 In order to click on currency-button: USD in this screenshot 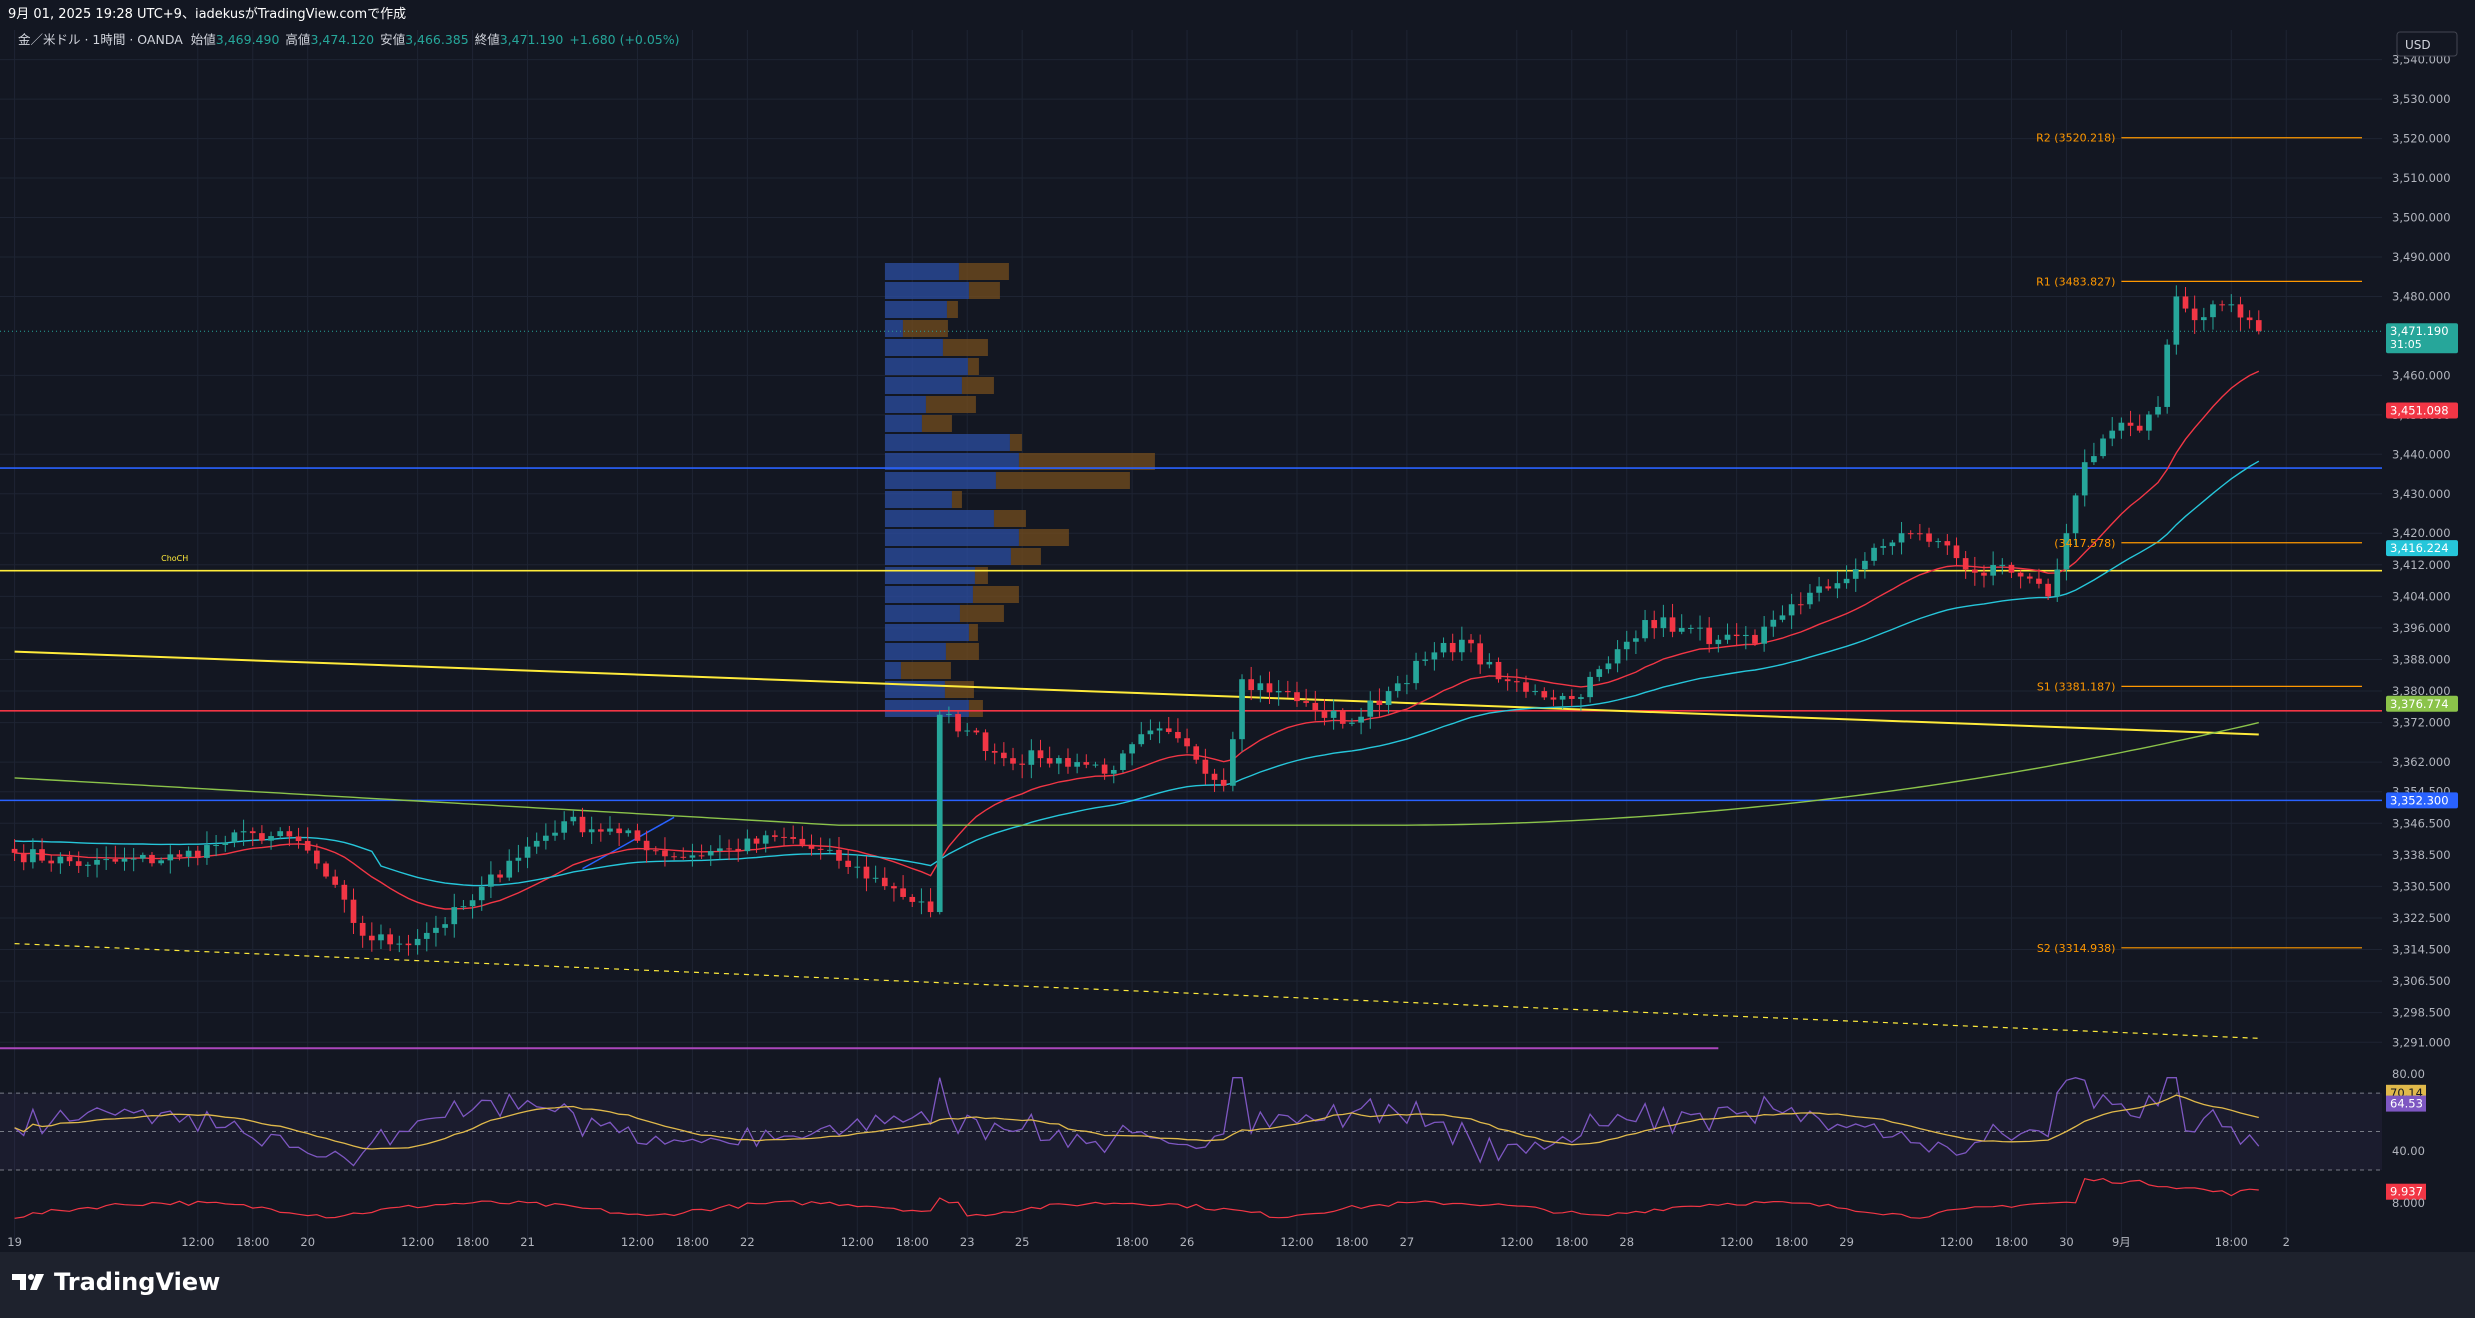, I will do `click(2427, 44)`.